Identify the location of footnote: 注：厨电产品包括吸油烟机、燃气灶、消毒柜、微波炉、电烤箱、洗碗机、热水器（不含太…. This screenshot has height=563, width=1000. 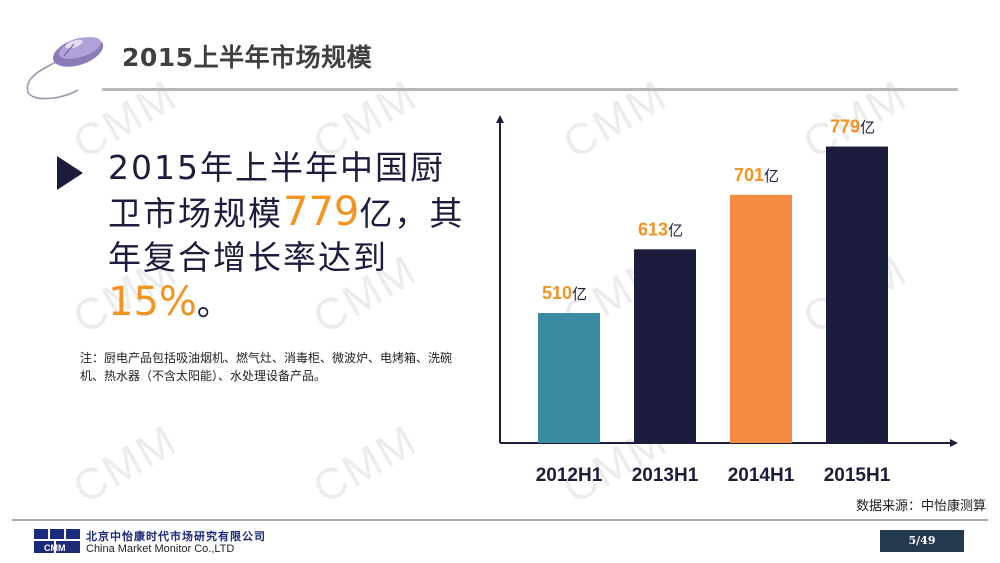
(266, 367).